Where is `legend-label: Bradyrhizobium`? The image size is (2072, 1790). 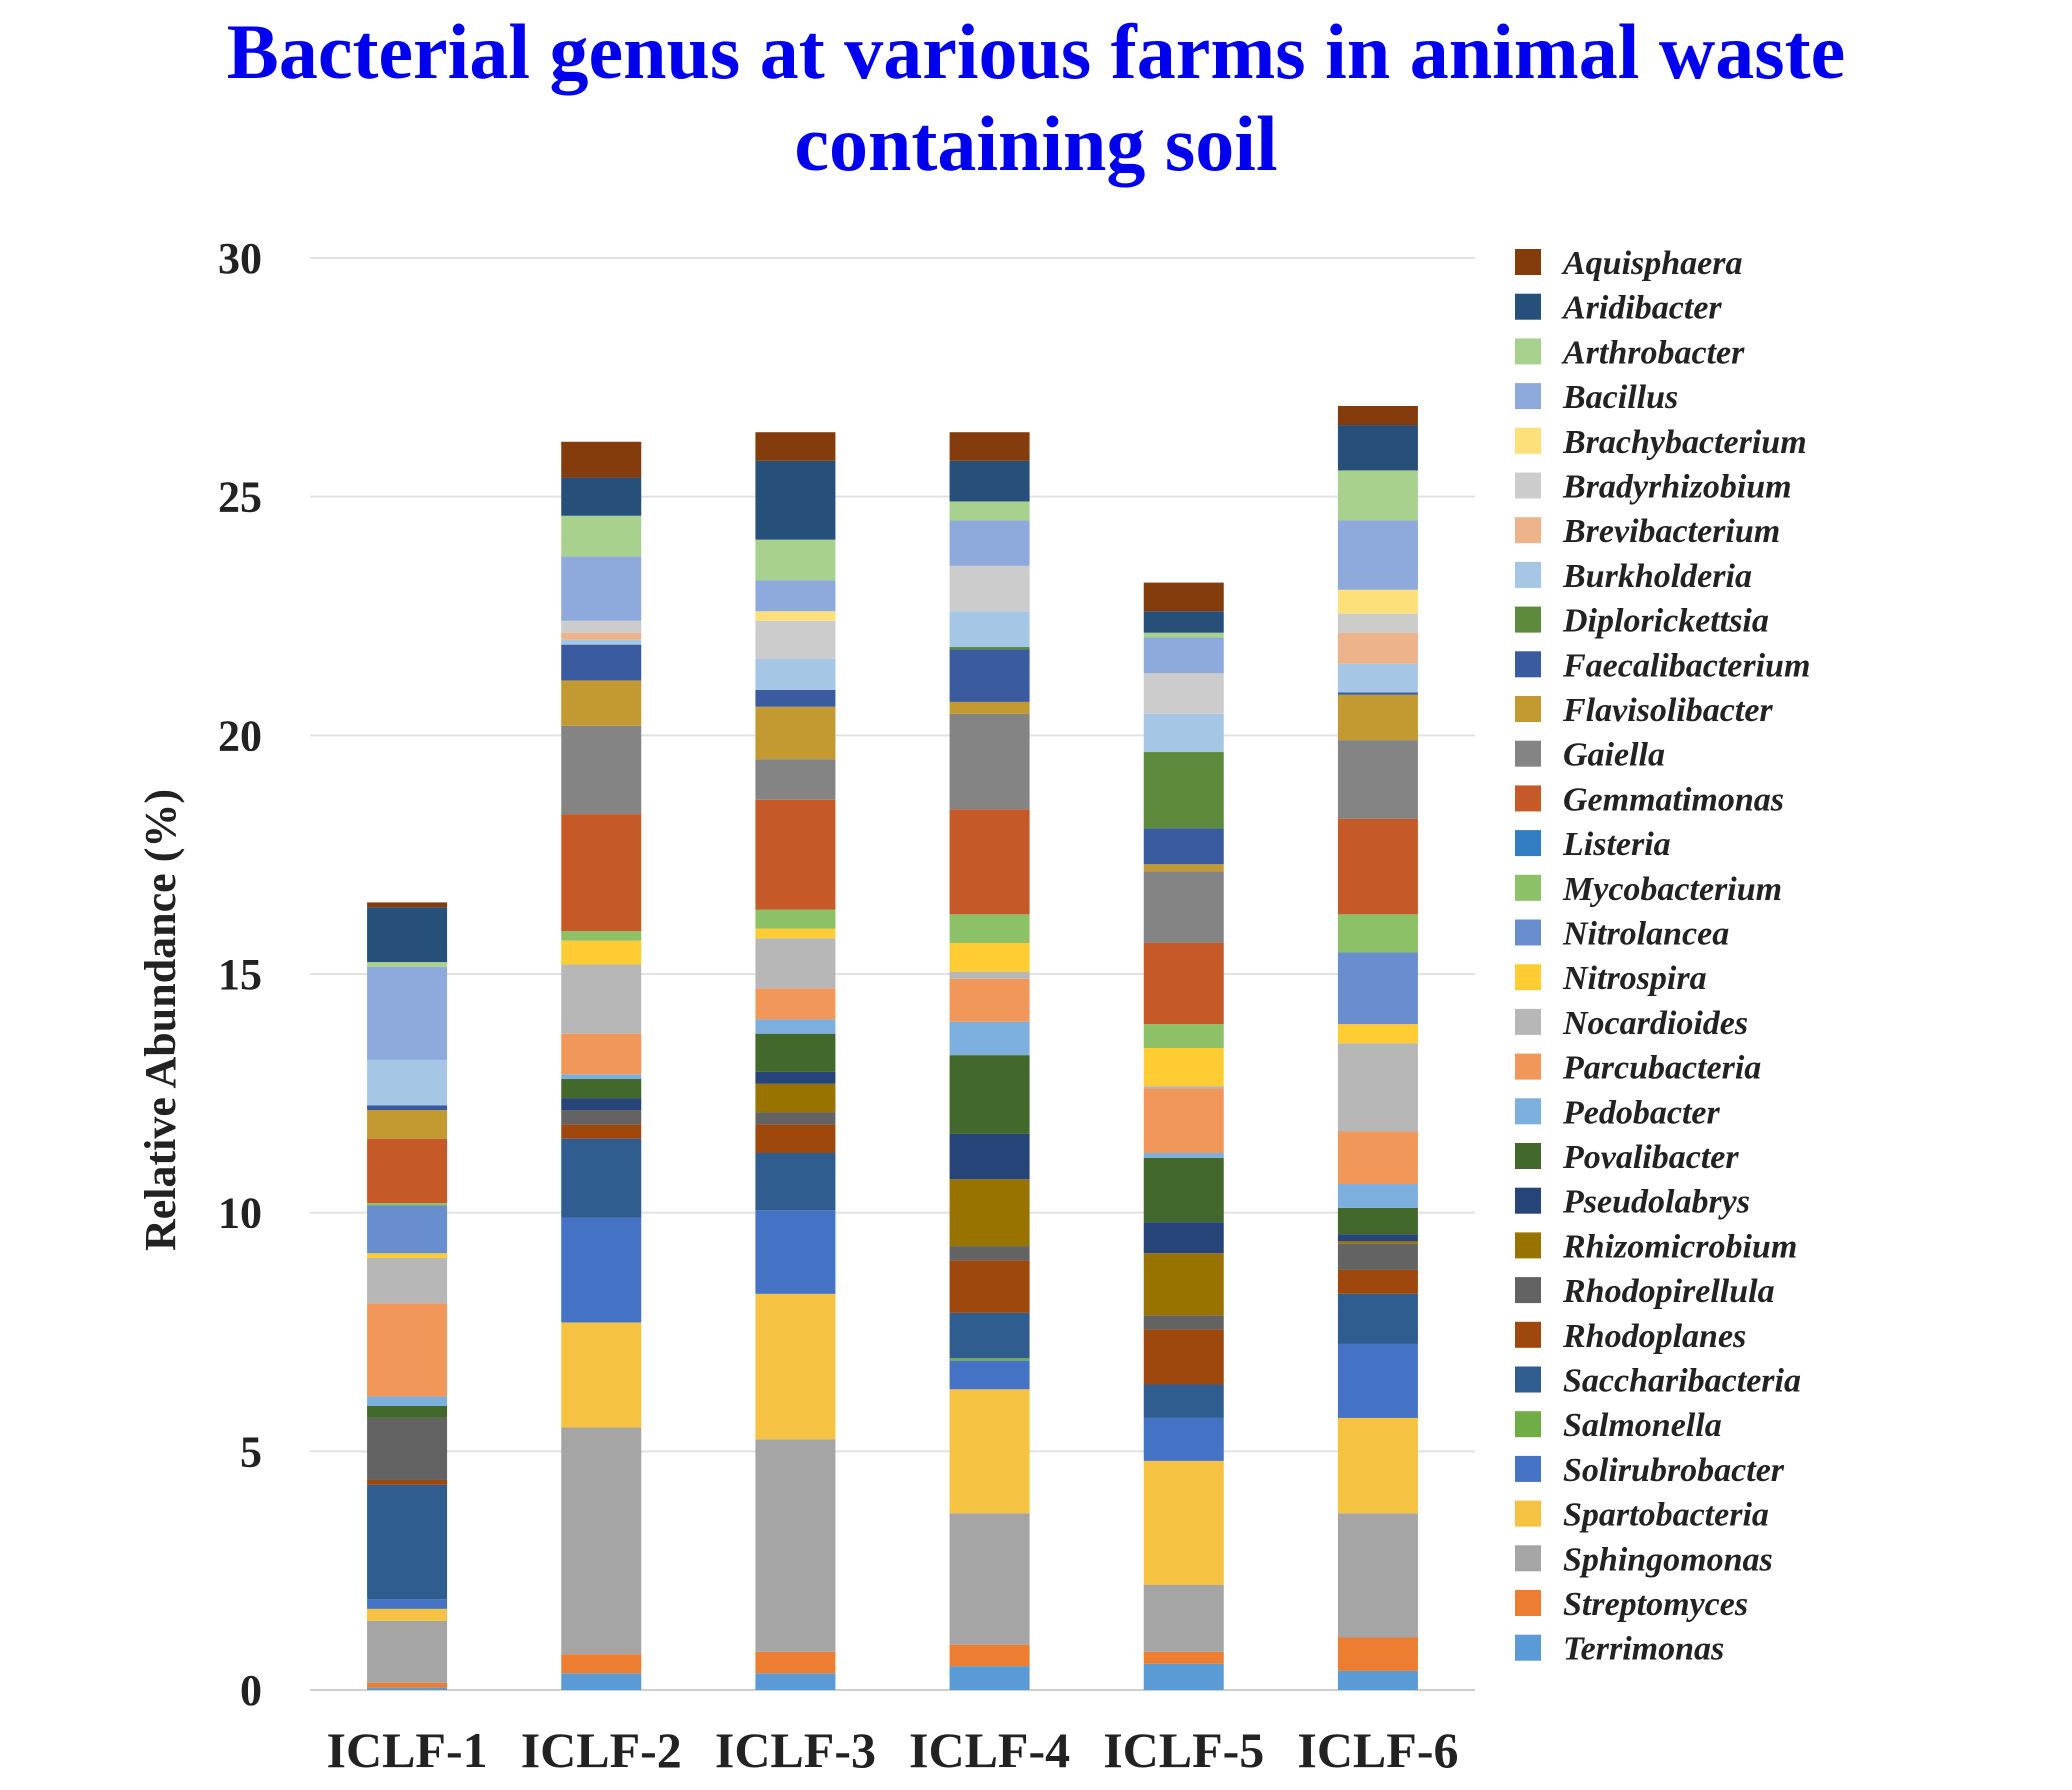
legend-label: Bradyrhizobium is located at coordinates (1677, 487).